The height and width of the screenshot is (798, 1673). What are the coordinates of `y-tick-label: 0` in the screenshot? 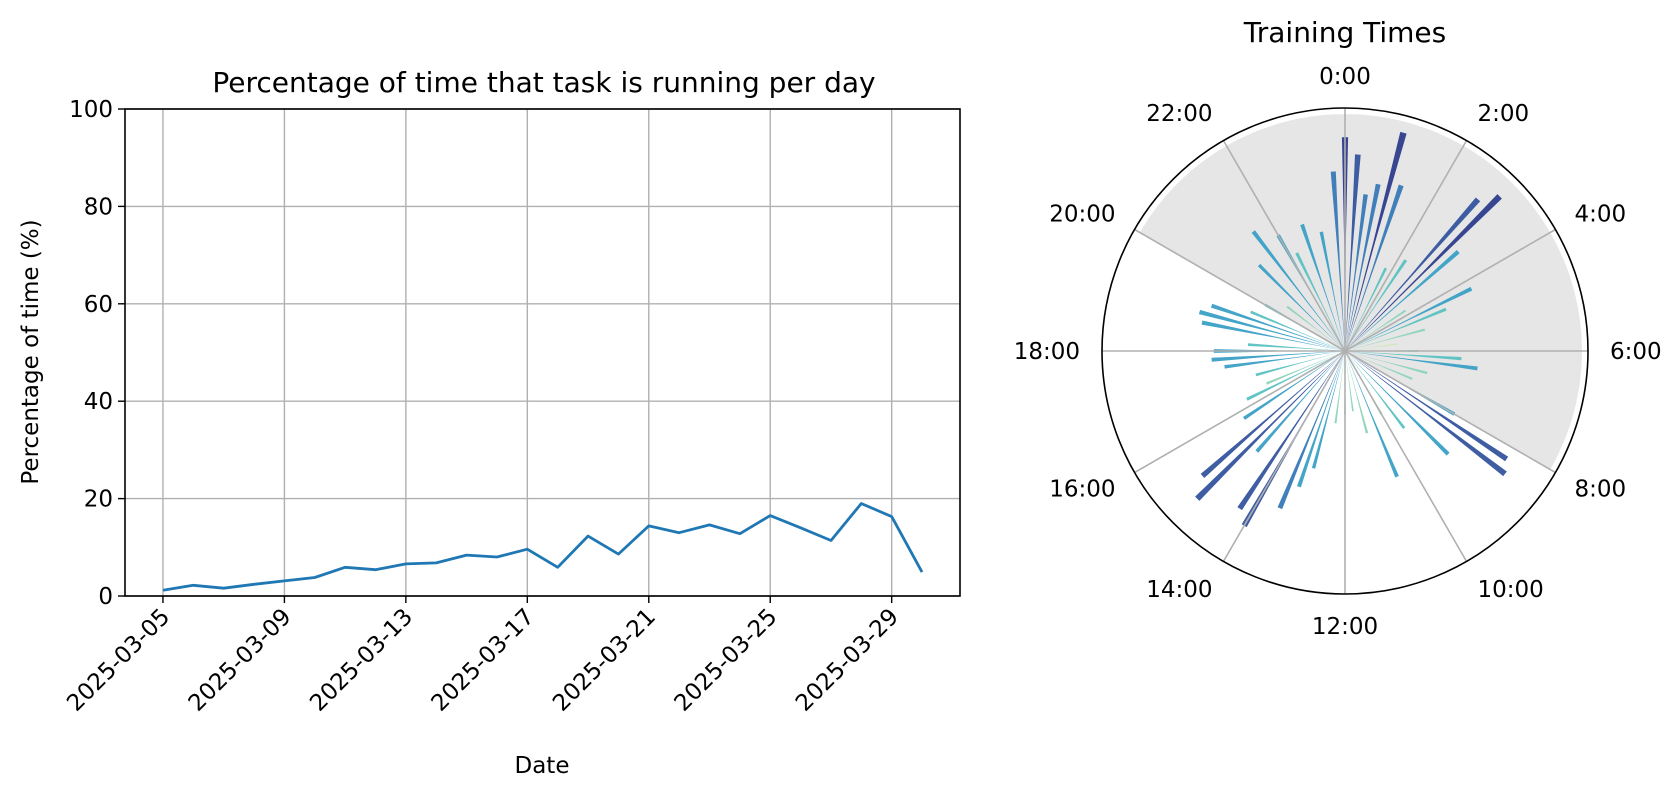 It's located at (105, 597).